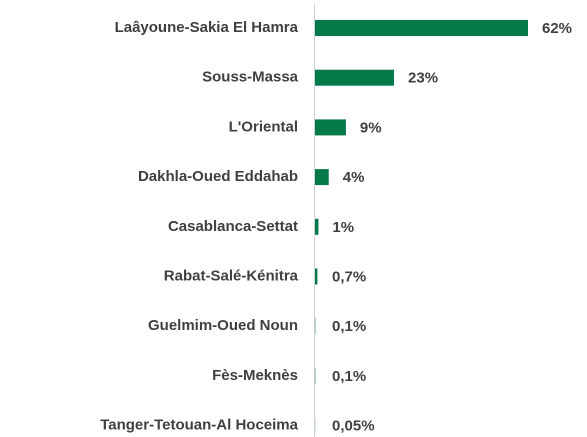 This screenshot has width=587, height=437. Describe the element at coordinates (233, 226) in the screenshot. I see `category-label: Casablanca-Settat` at that location.